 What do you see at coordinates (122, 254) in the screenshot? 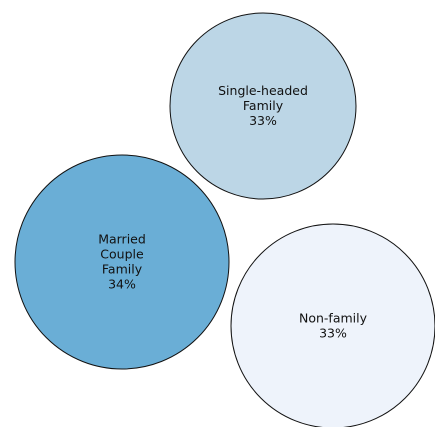
I see `bubble-label: Couple` at bounding box center [122, 254].